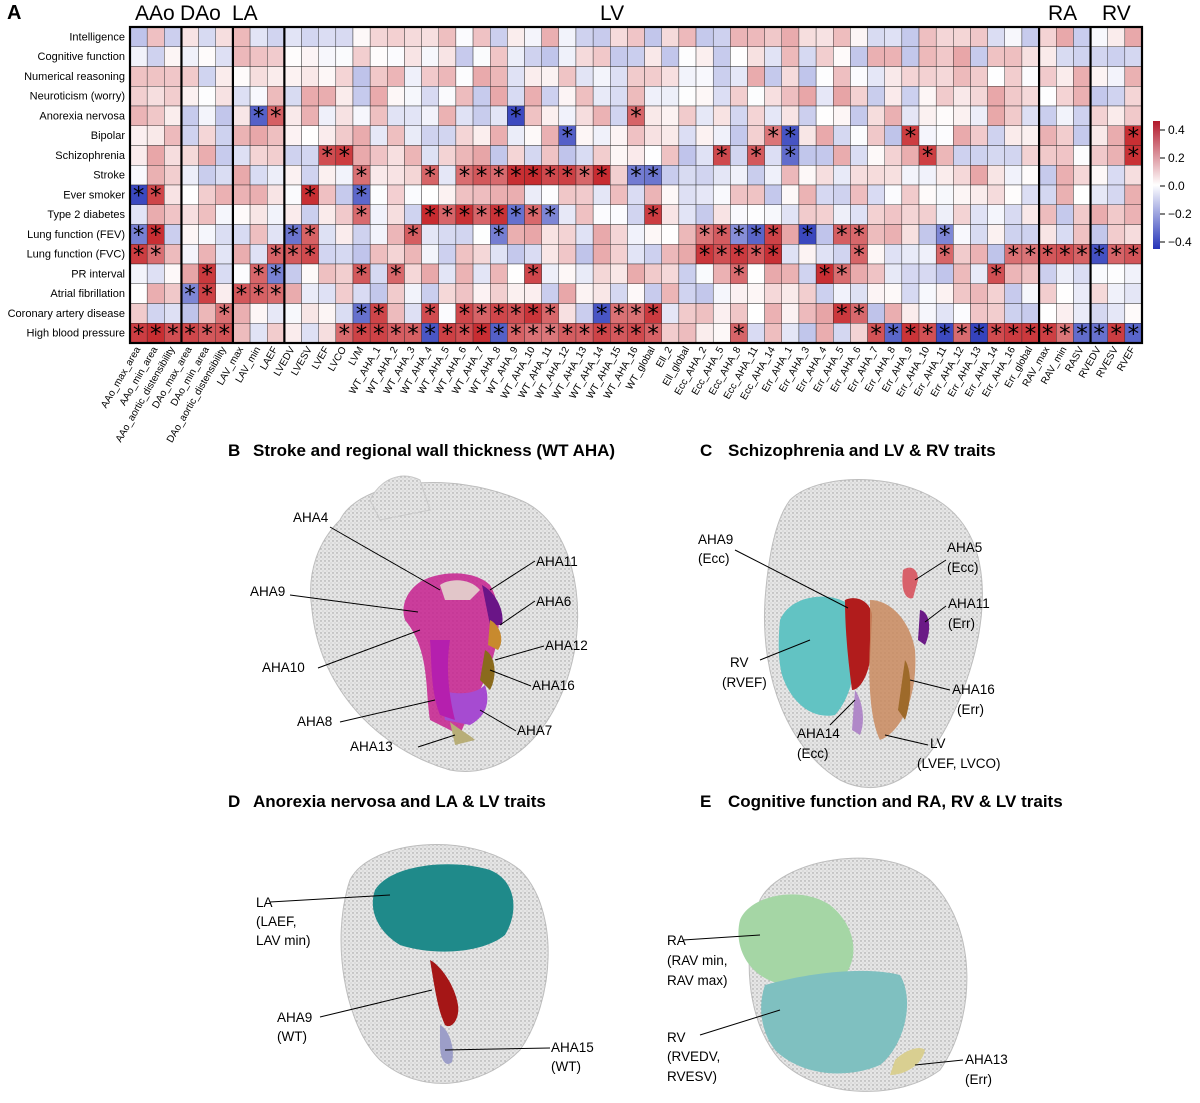 The image size is (1200, 1103). Describe the element at coordinates (553, 601) in the screenshot. I see `annotation-label: AHA6` at that location.